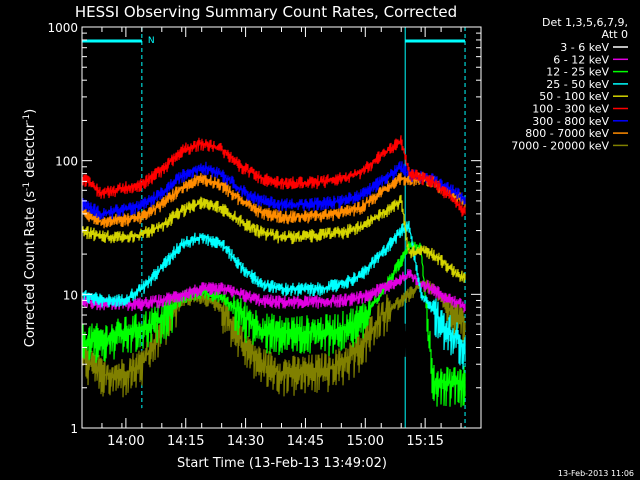 Image resolution: width=640 pixels, height=480 pixels. I want to click on series-line-3-6-kev, so click(246, 368).